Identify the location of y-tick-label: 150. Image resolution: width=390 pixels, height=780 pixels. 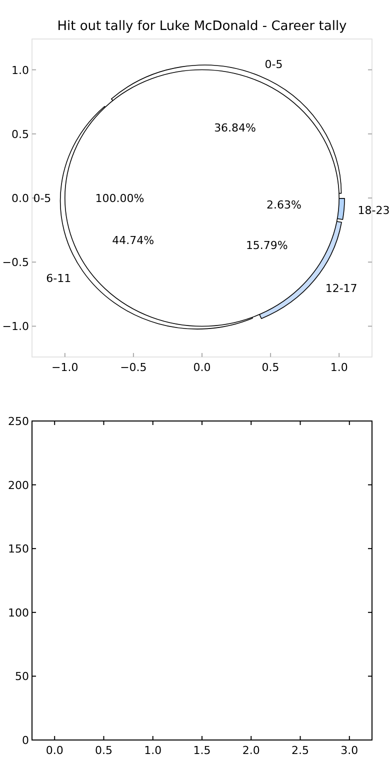
(18, 549).